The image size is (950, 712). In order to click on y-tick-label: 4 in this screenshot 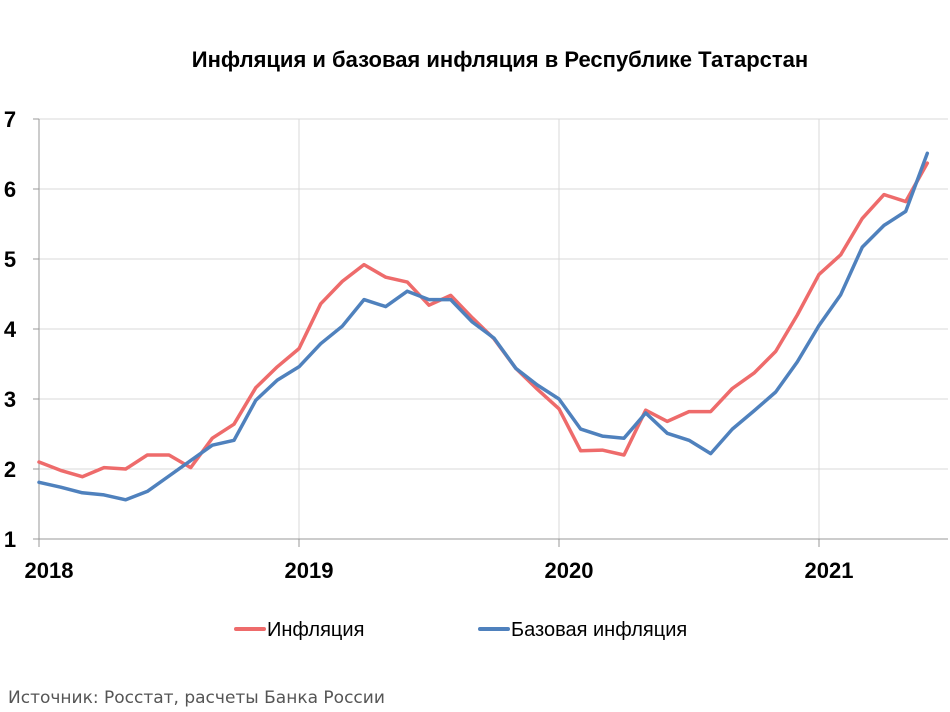, I will do `click(10, 329)`.